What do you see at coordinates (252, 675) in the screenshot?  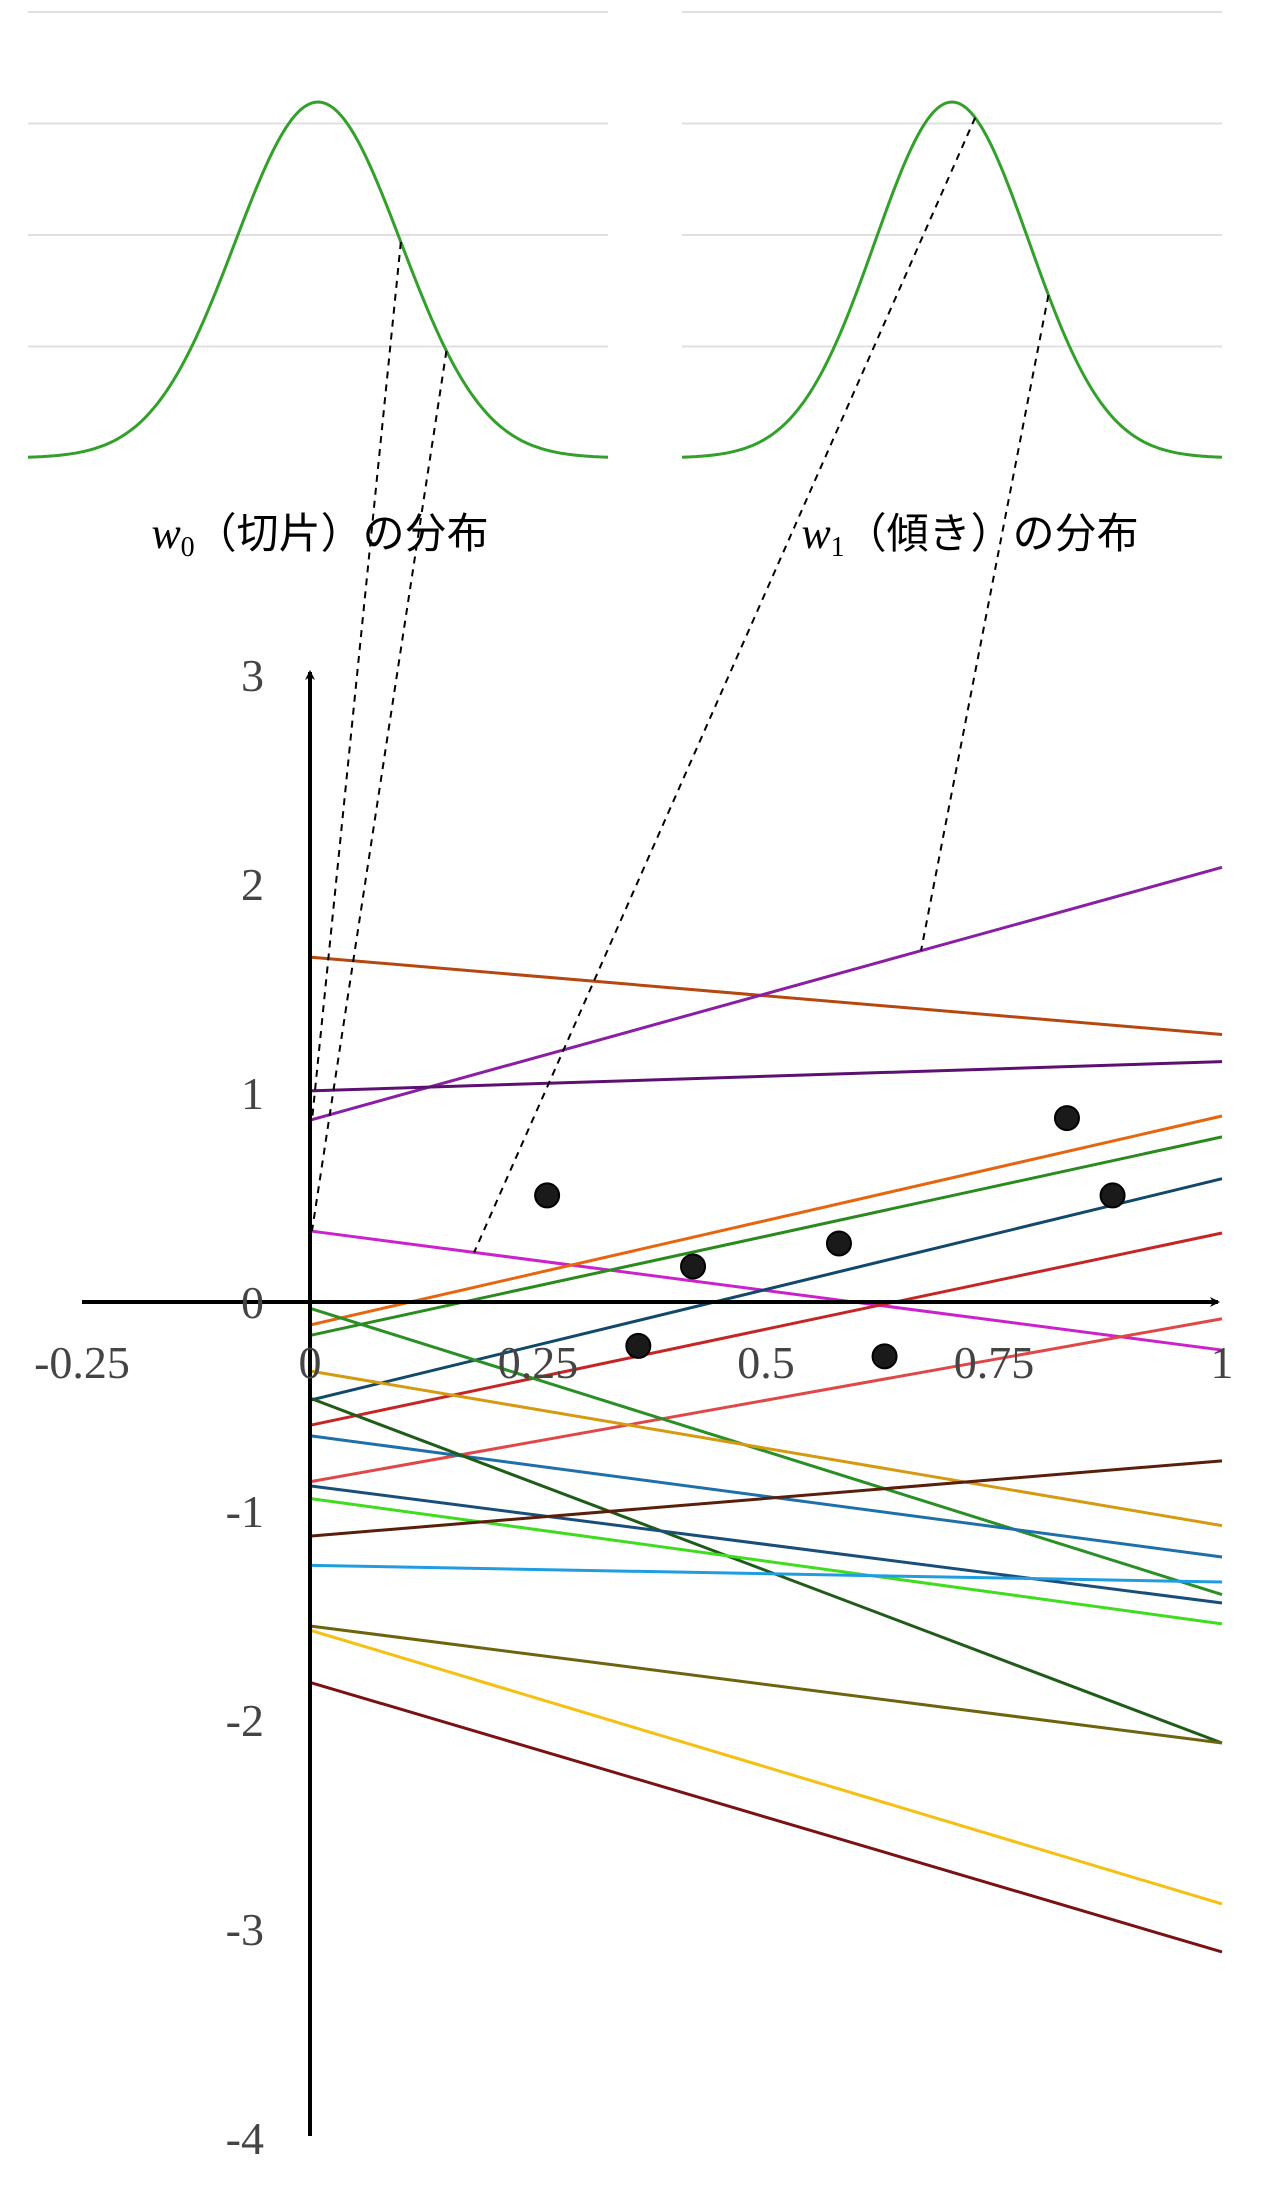 I see `y-tick-label: 3` at bounding box center [252, 675].